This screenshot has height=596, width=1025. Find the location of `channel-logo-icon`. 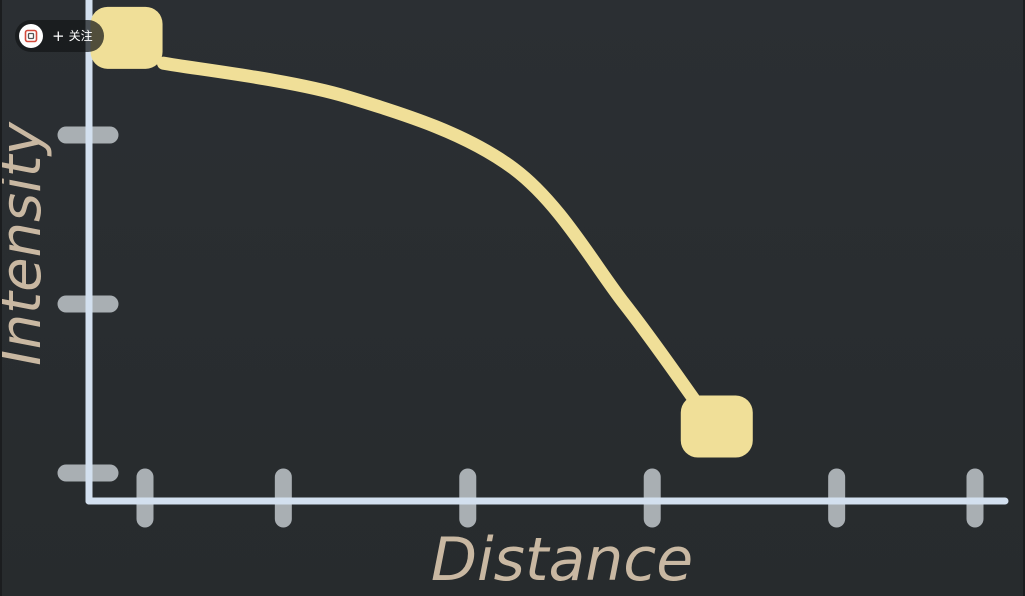

channel-logo-icon is located at coordinates (31, 36).